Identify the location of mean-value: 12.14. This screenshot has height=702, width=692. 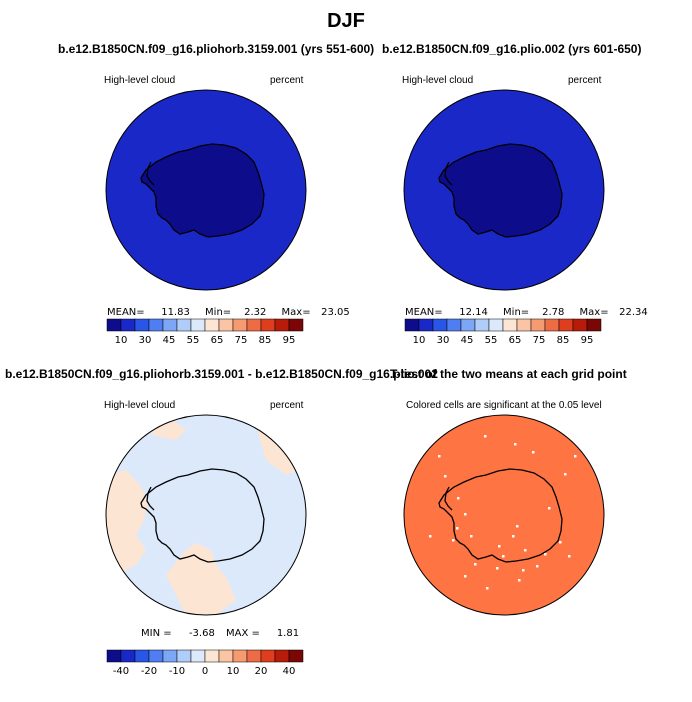
(473, 312).